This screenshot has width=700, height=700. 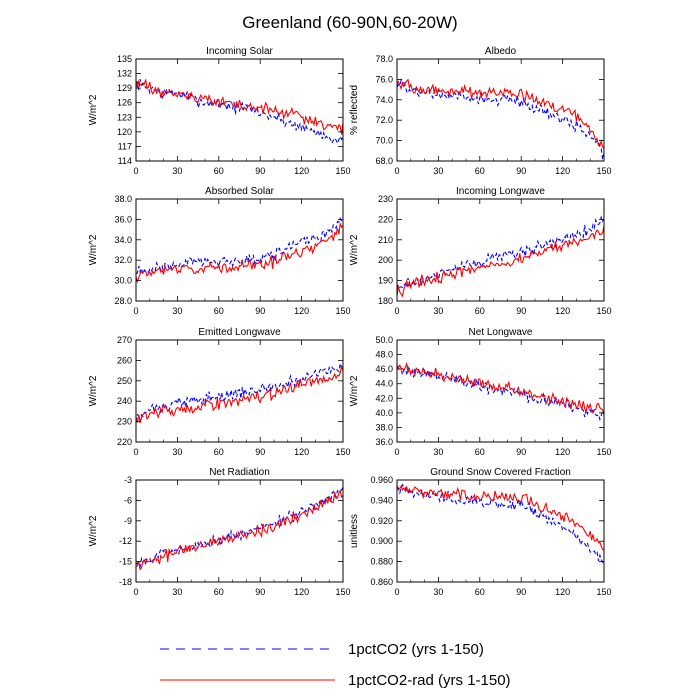 What do you see at coordinates (124, 360) in the screenshot?
I see `y-tick-label: 260` at bounding box center [124, 360].